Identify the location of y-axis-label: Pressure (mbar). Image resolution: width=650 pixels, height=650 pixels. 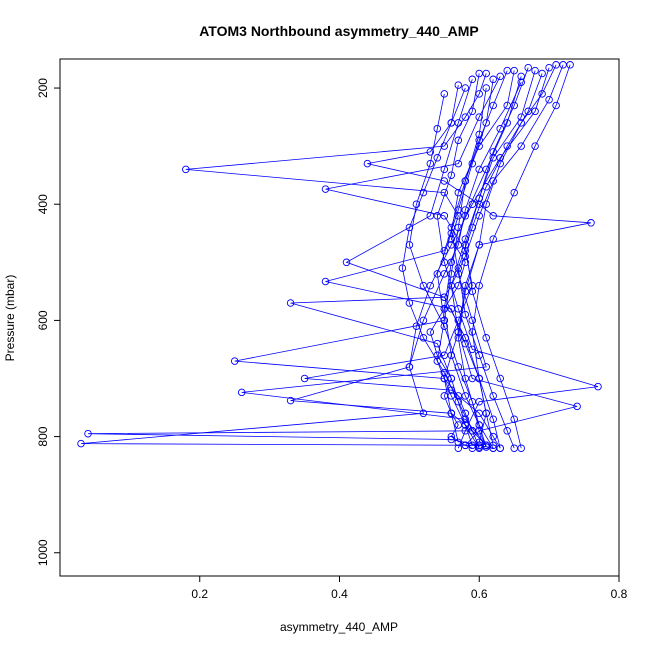
(10, 318).